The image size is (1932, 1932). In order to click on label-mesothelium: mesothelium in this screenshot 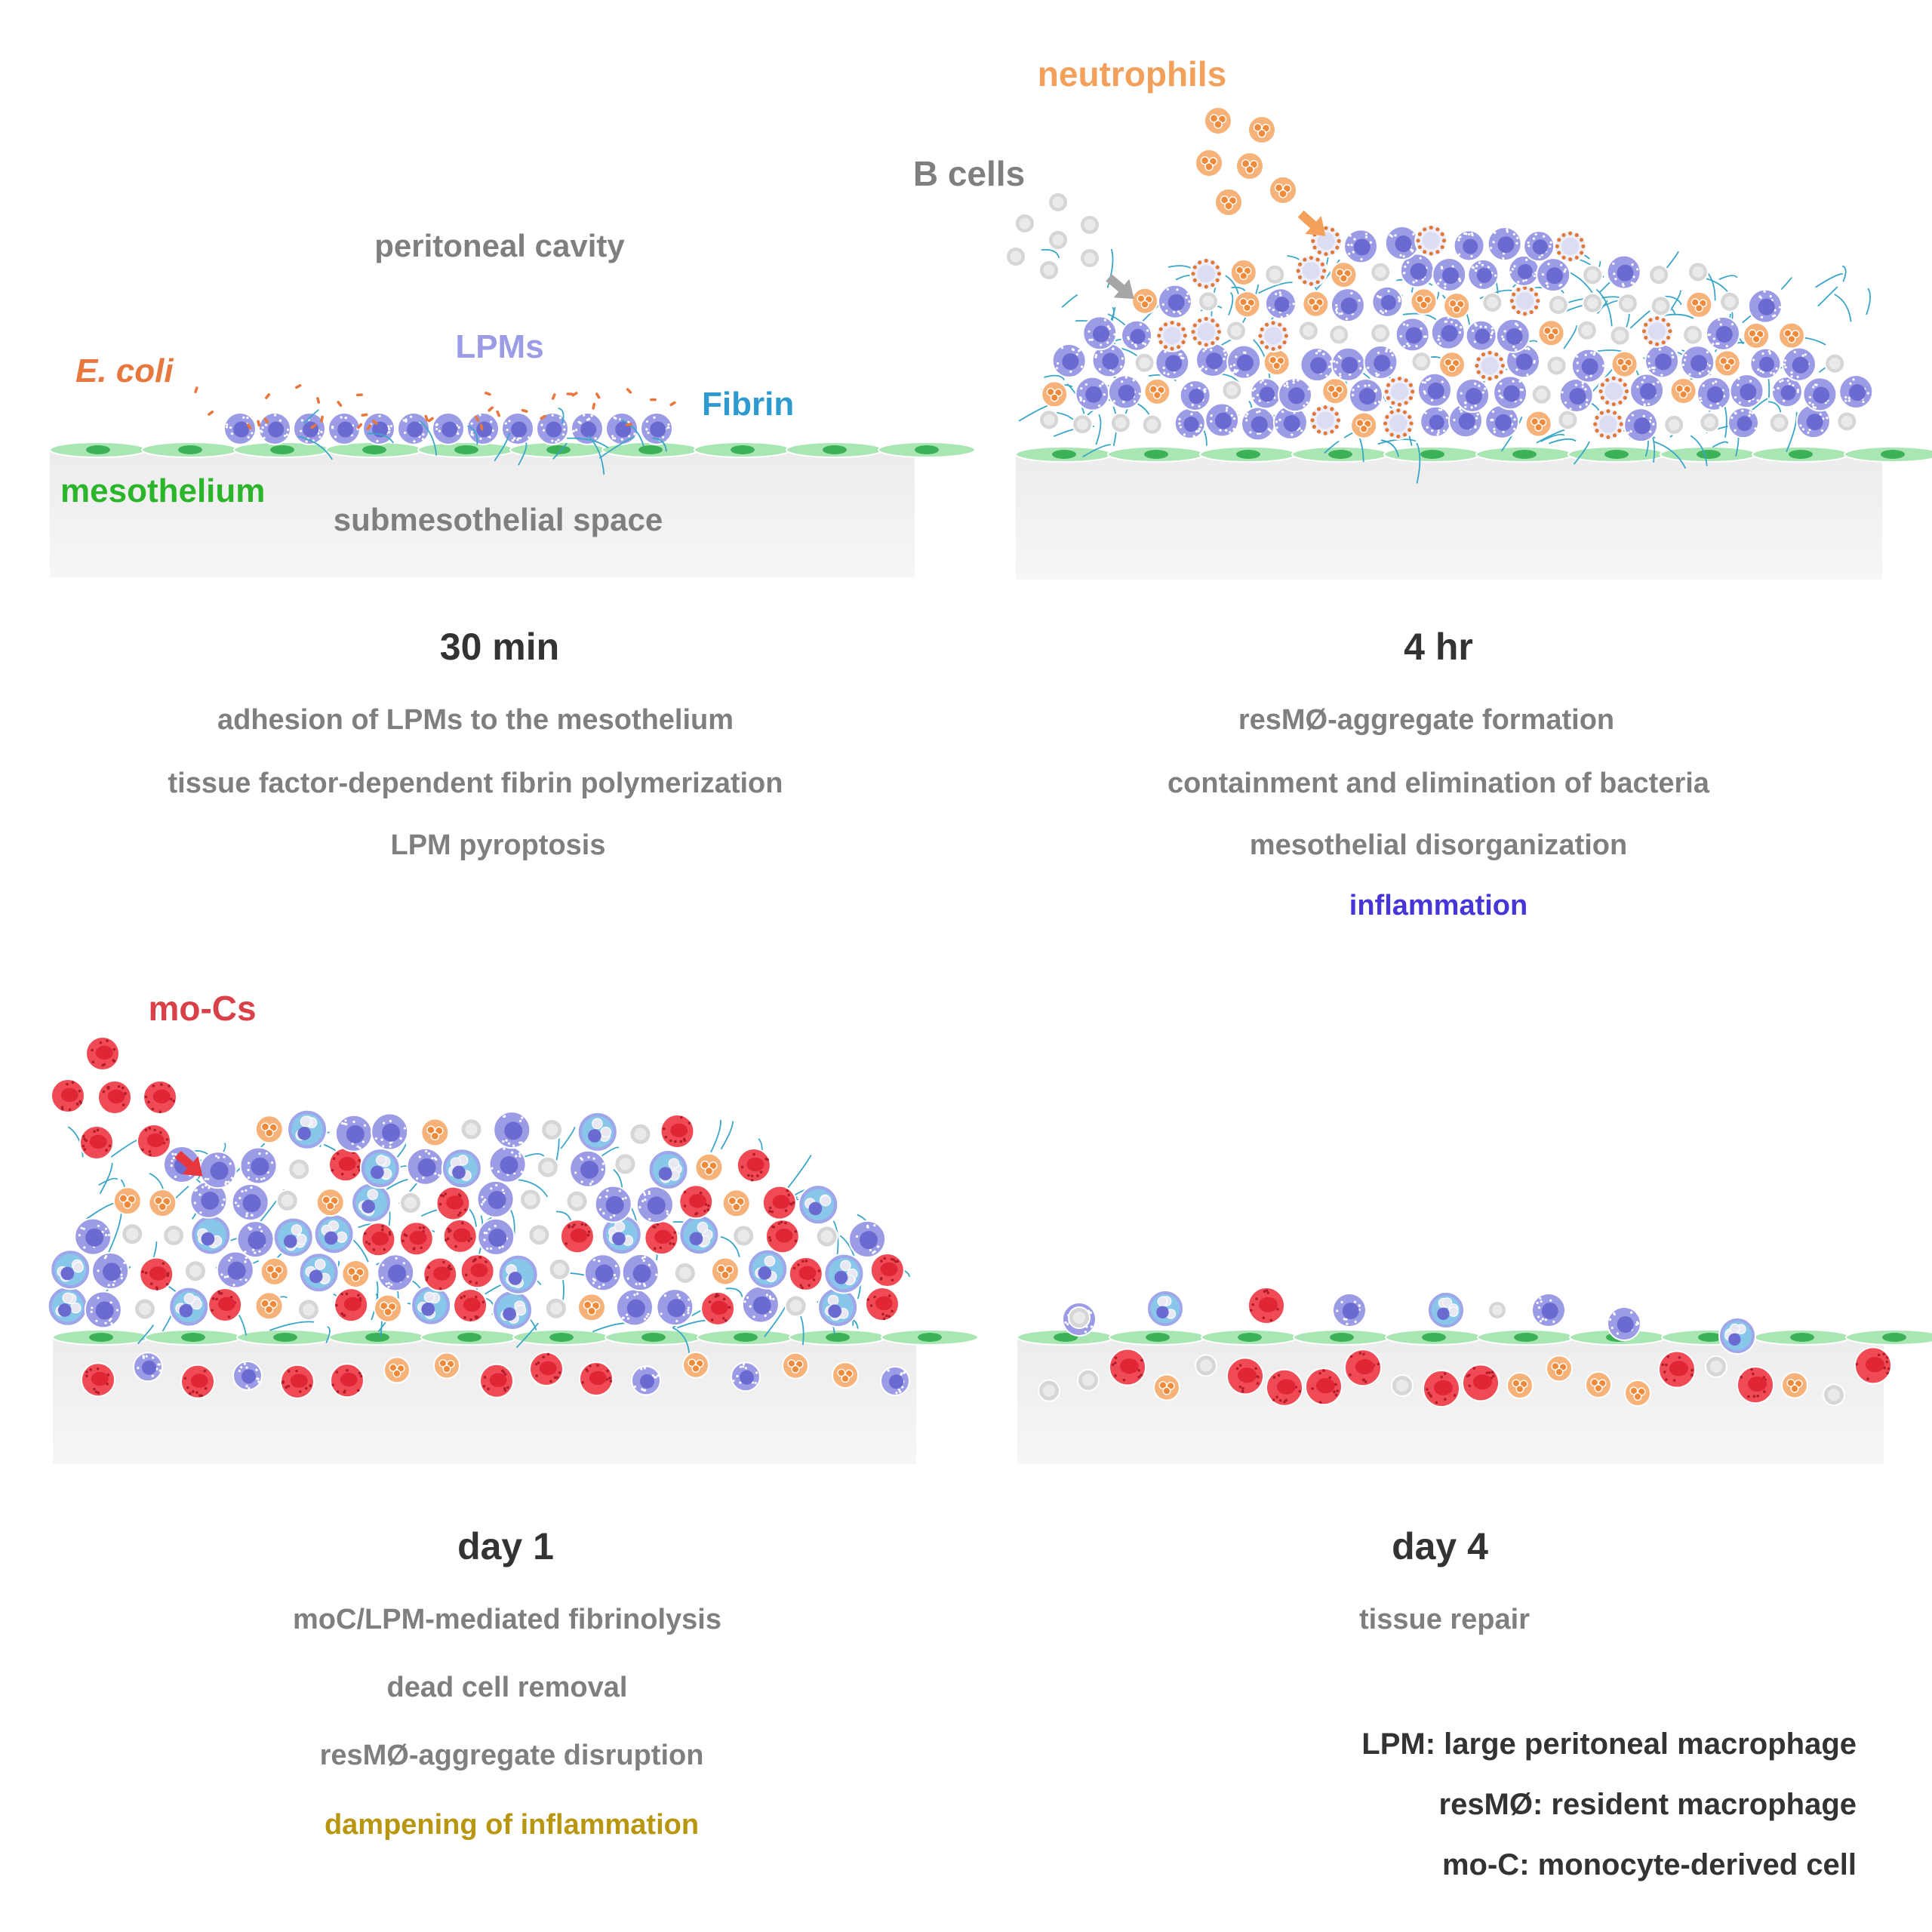, I will do `click(162, 490)`.